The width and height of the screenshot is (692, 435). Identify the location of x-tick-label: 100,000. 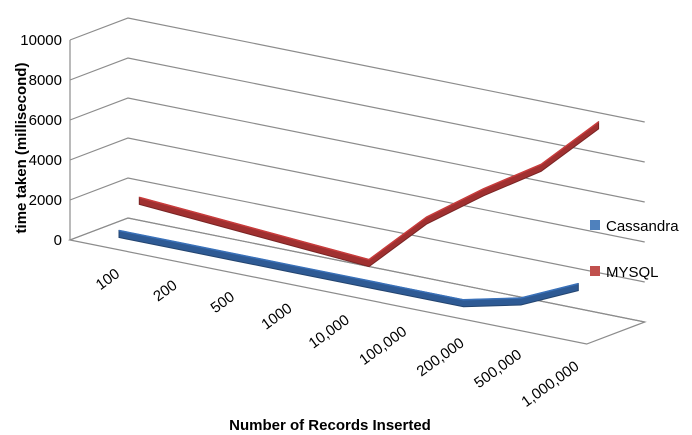
(383, 346).